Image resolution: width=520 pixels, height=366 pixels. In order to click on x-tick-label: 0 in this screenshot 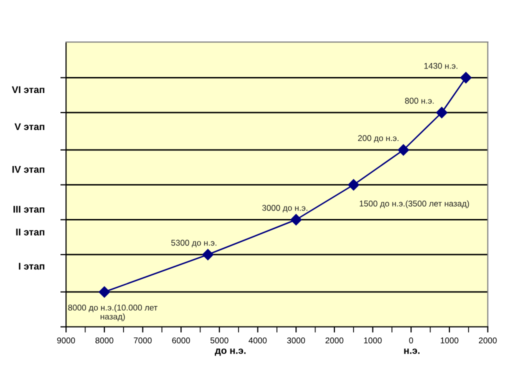, I will do `click(411, 340)`.